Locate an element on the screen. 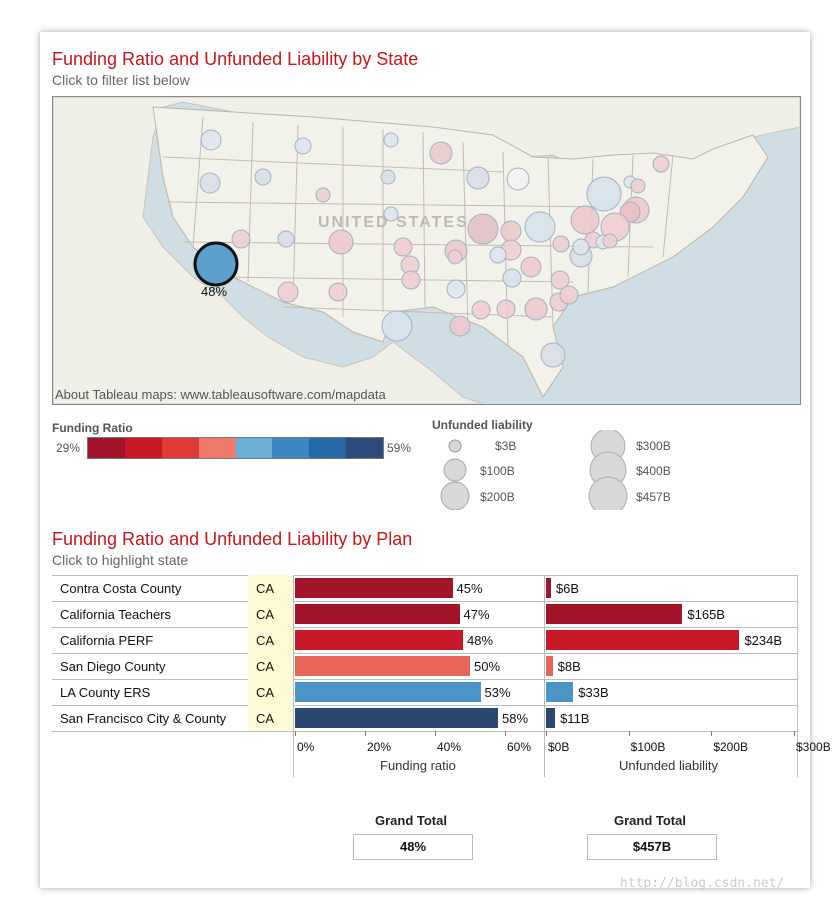 Image resolution: width=840 pixels, height=908 pixels. unfunded-liability-tick-label: $200B is located at coordinates (731, 747).